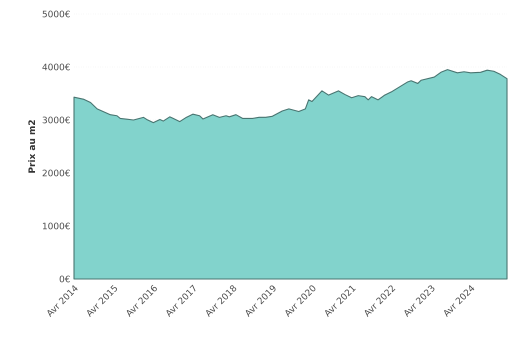 The width and height of the screenshot is (525, 340). What do you see at coordinates (65, 279) in the screenshot?
I see `y-tick-label: 0€` at bounding box center [65, 279].